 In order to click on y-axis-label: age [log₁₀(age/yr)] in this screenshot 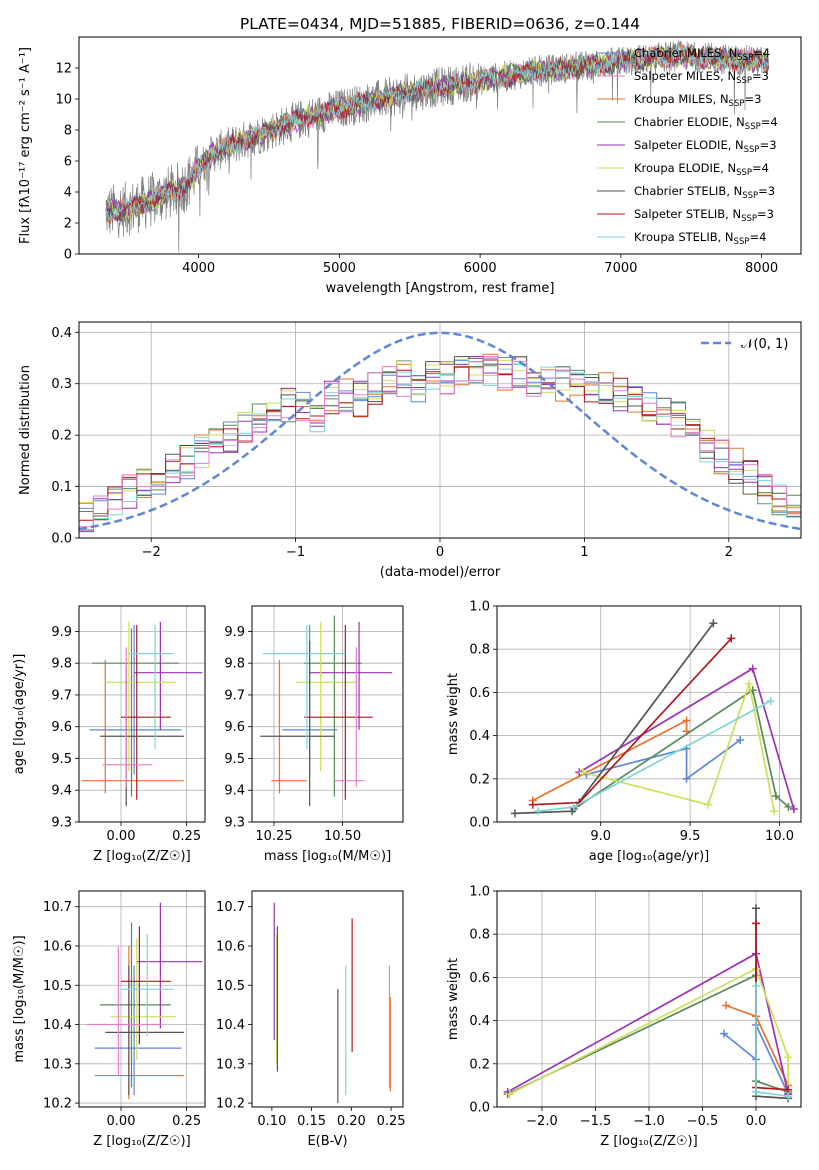, I will do `click(19, 714)`.